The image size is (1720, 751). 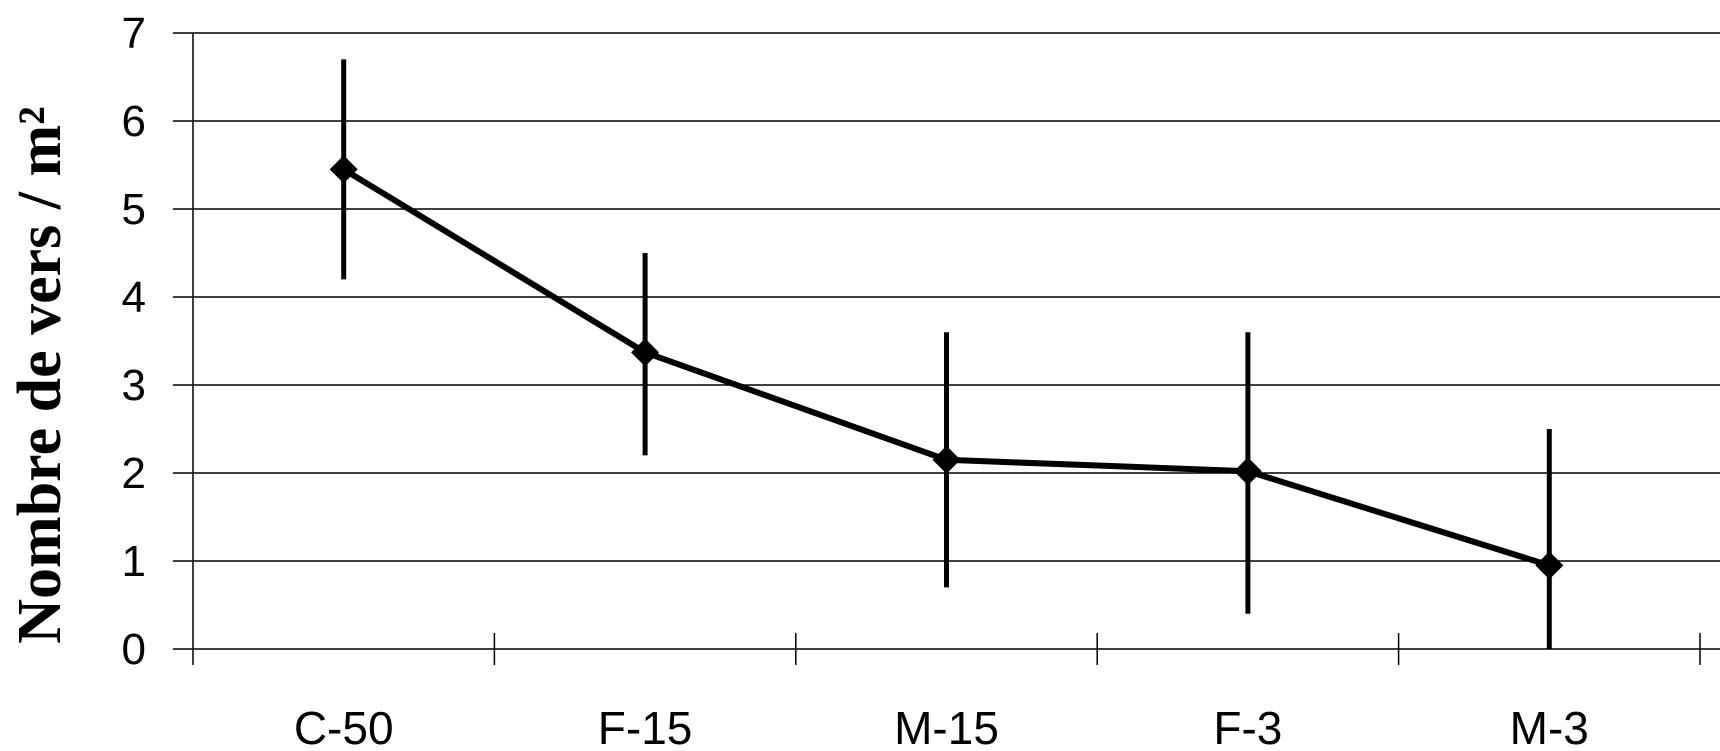 I want to click on y-tick-label: 2, so click(x=134, y=473).